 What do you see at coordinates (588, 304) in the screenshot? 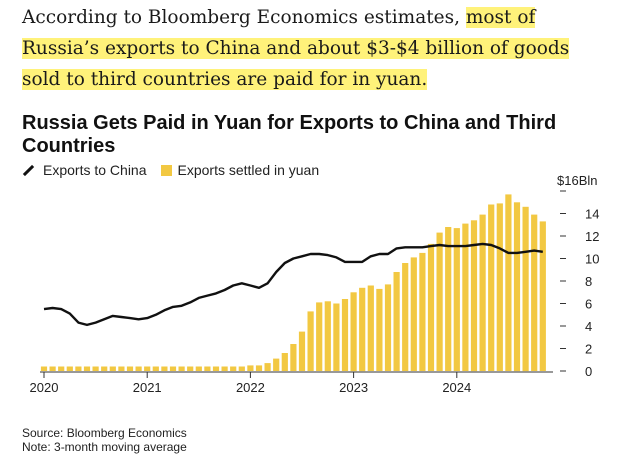
I see `y-tick-label-6: 6` at bounding box center [588, 304].